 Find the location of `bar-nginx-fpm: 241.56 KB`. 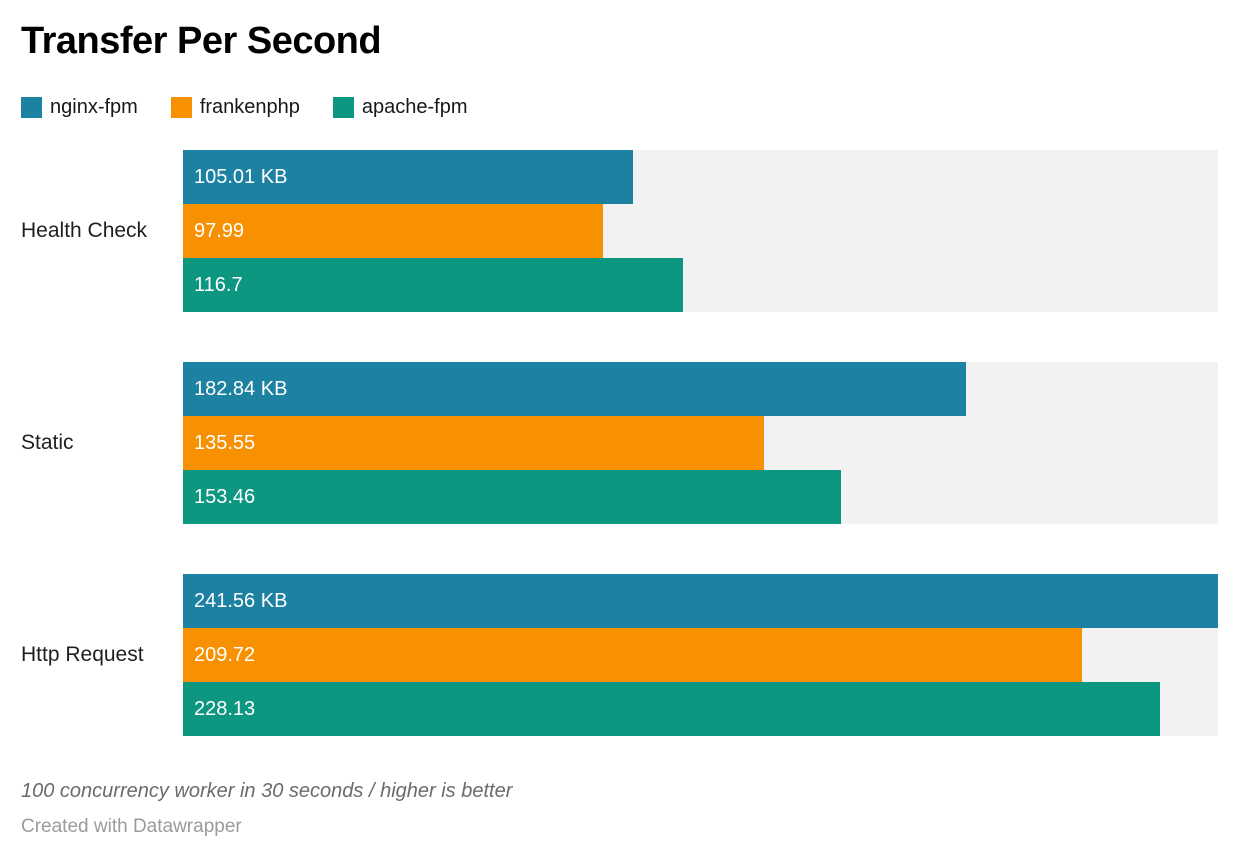

bar-nginx-fpm: 241.56 KB is located at coordinates (700, 601).